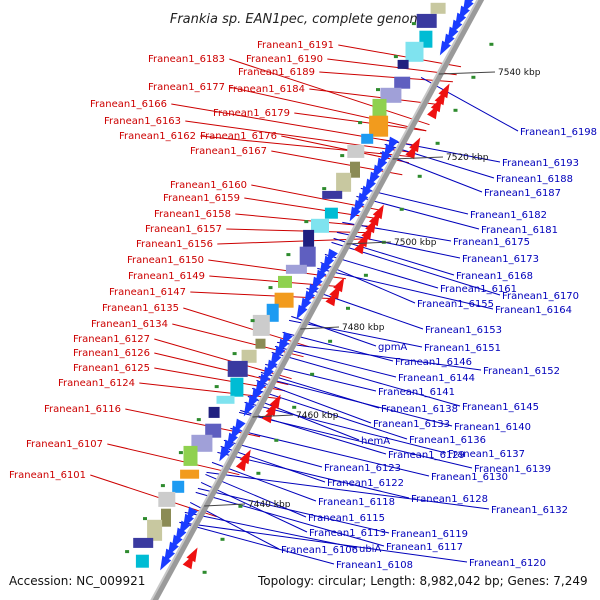 This screenshot has width=600, height=600. Describe the element at coordinates (433, 362) in the screenshot. I see `gene-label-right: Franean1_6146` at that location.